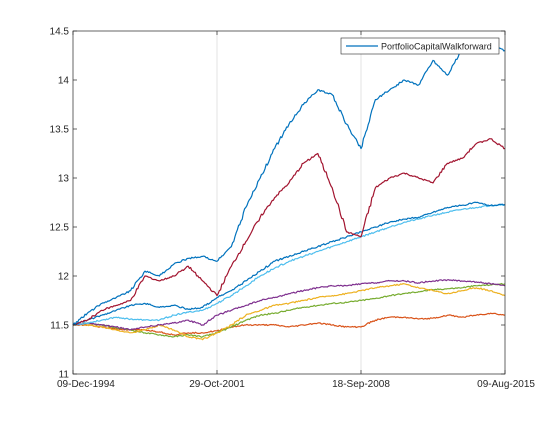  I want to click on y-tick-label: 11, so click(64, 375).